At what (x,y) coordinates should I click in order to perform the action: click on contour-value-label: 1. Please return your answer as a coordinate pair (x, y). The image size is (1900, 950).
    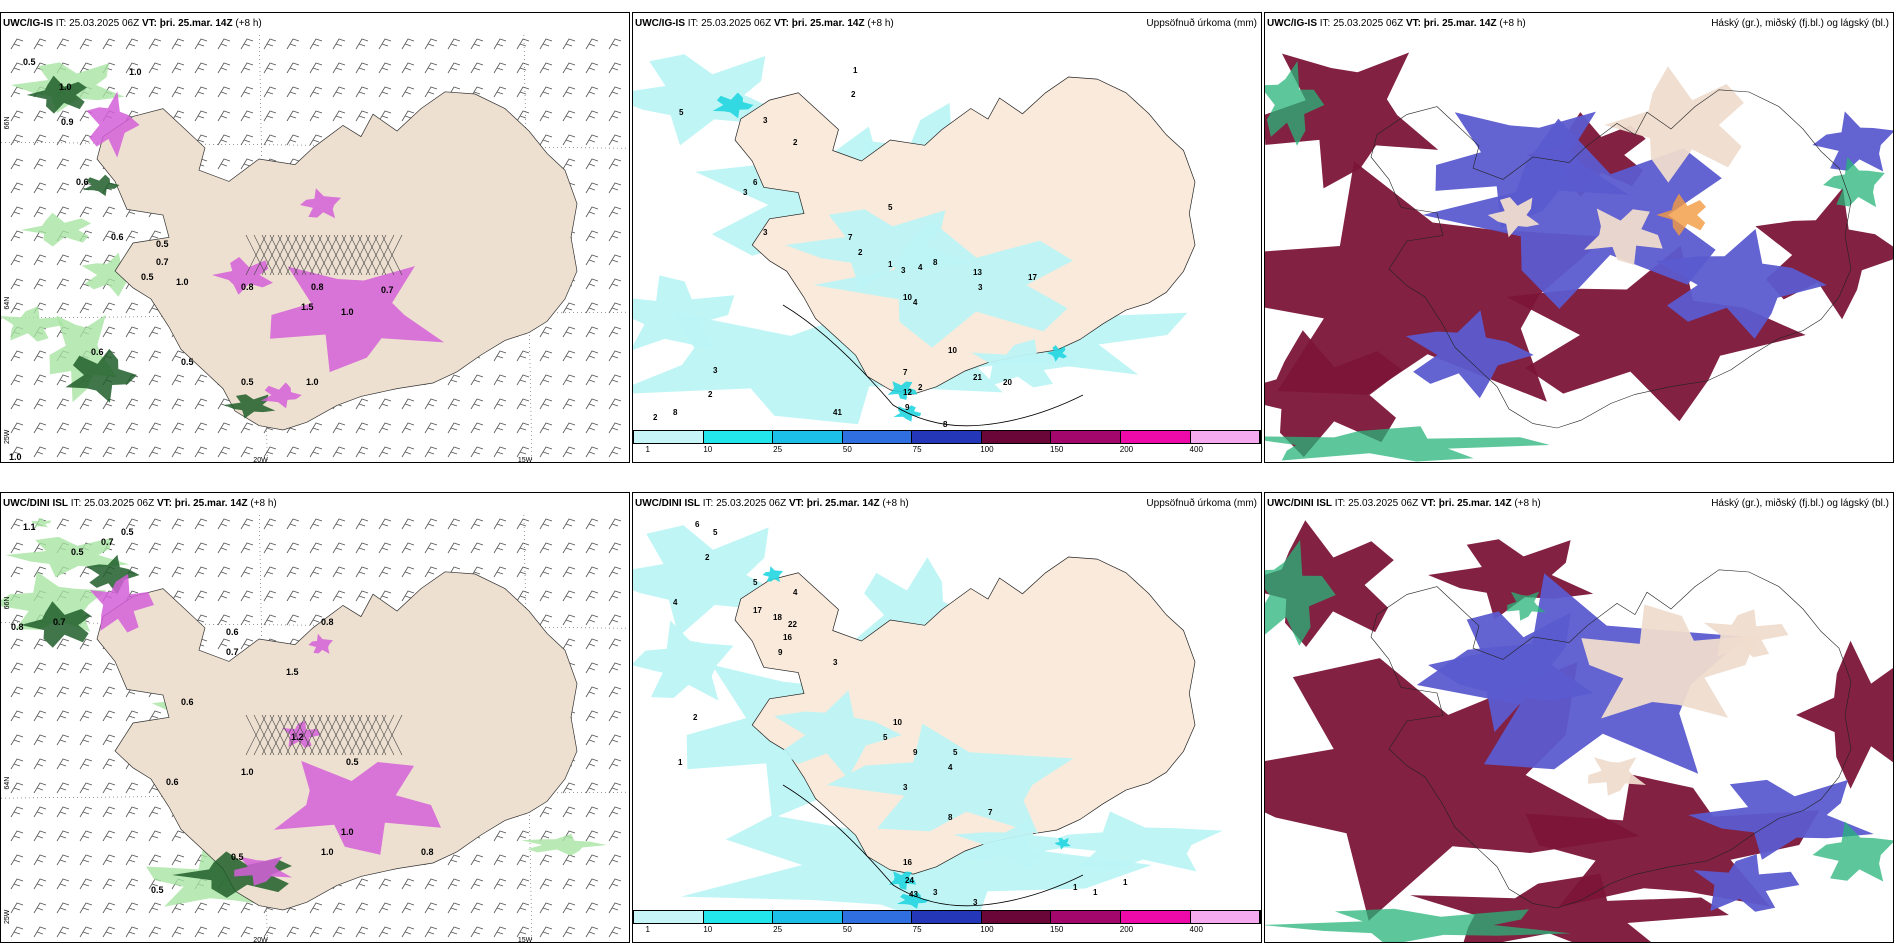
    Looking at the image, I should click on (1095, 892).